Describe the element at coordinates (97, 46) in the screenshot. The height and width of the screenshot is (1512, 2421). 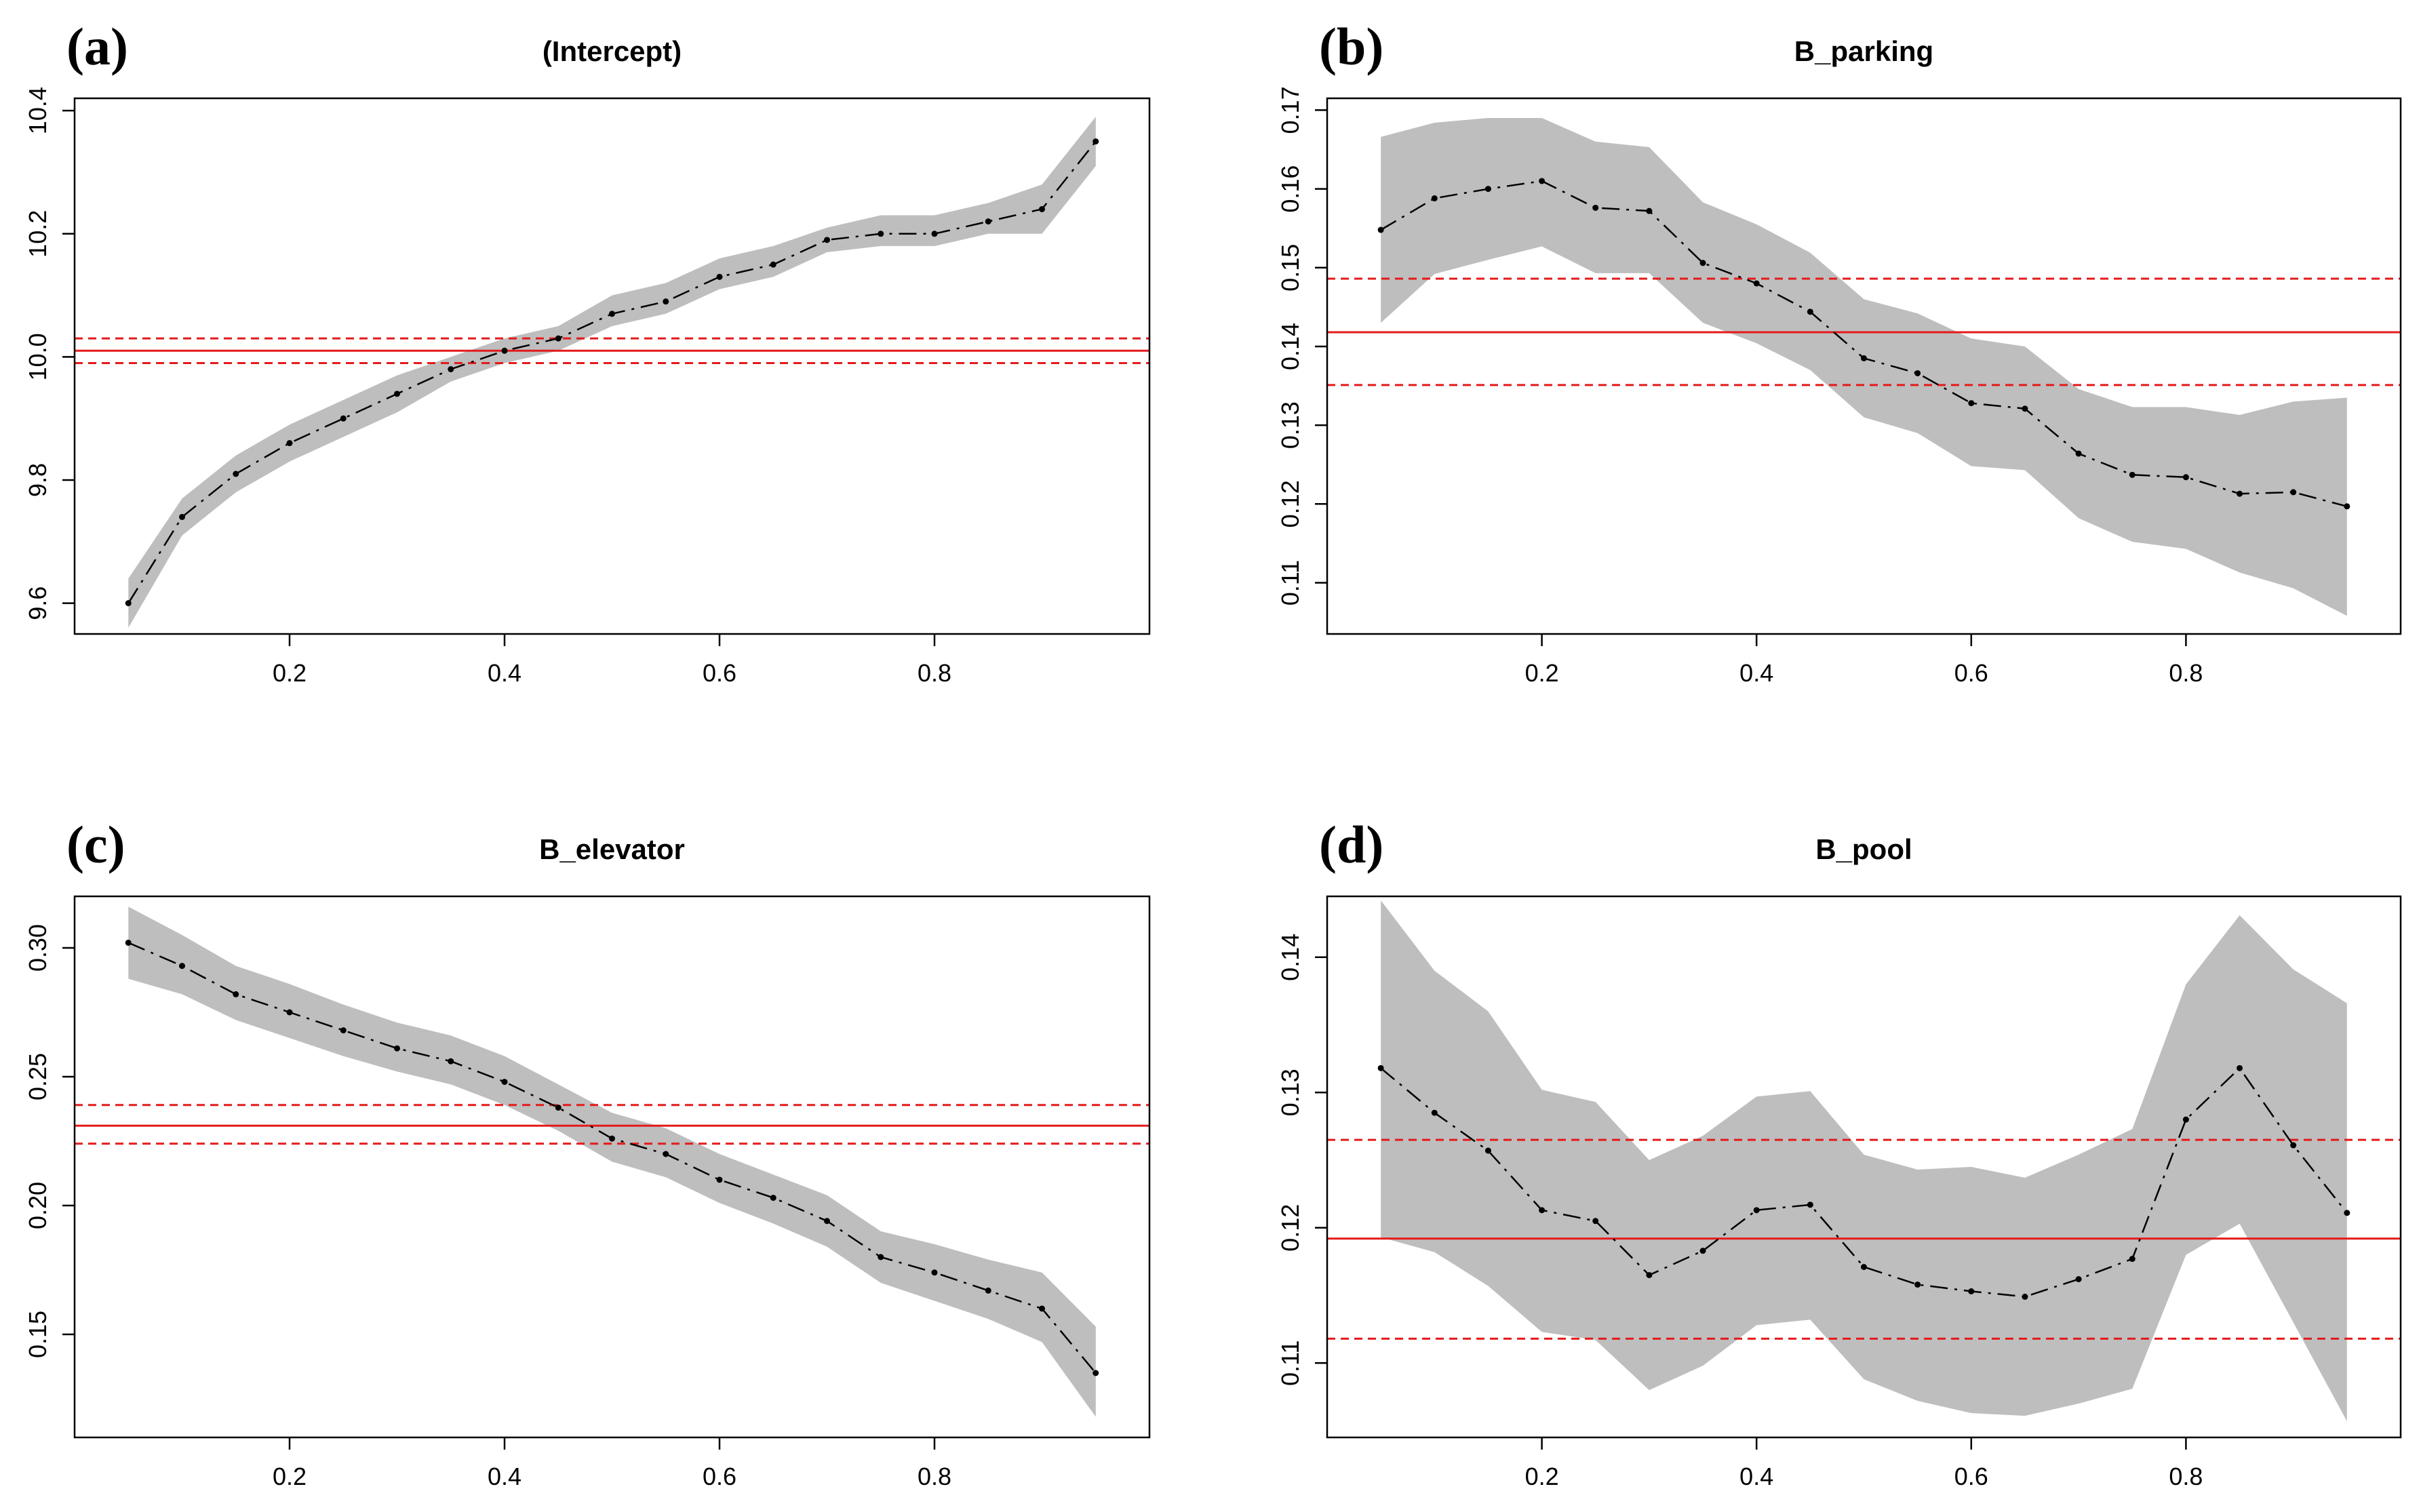
I see `panel-label: (a)` at that location.